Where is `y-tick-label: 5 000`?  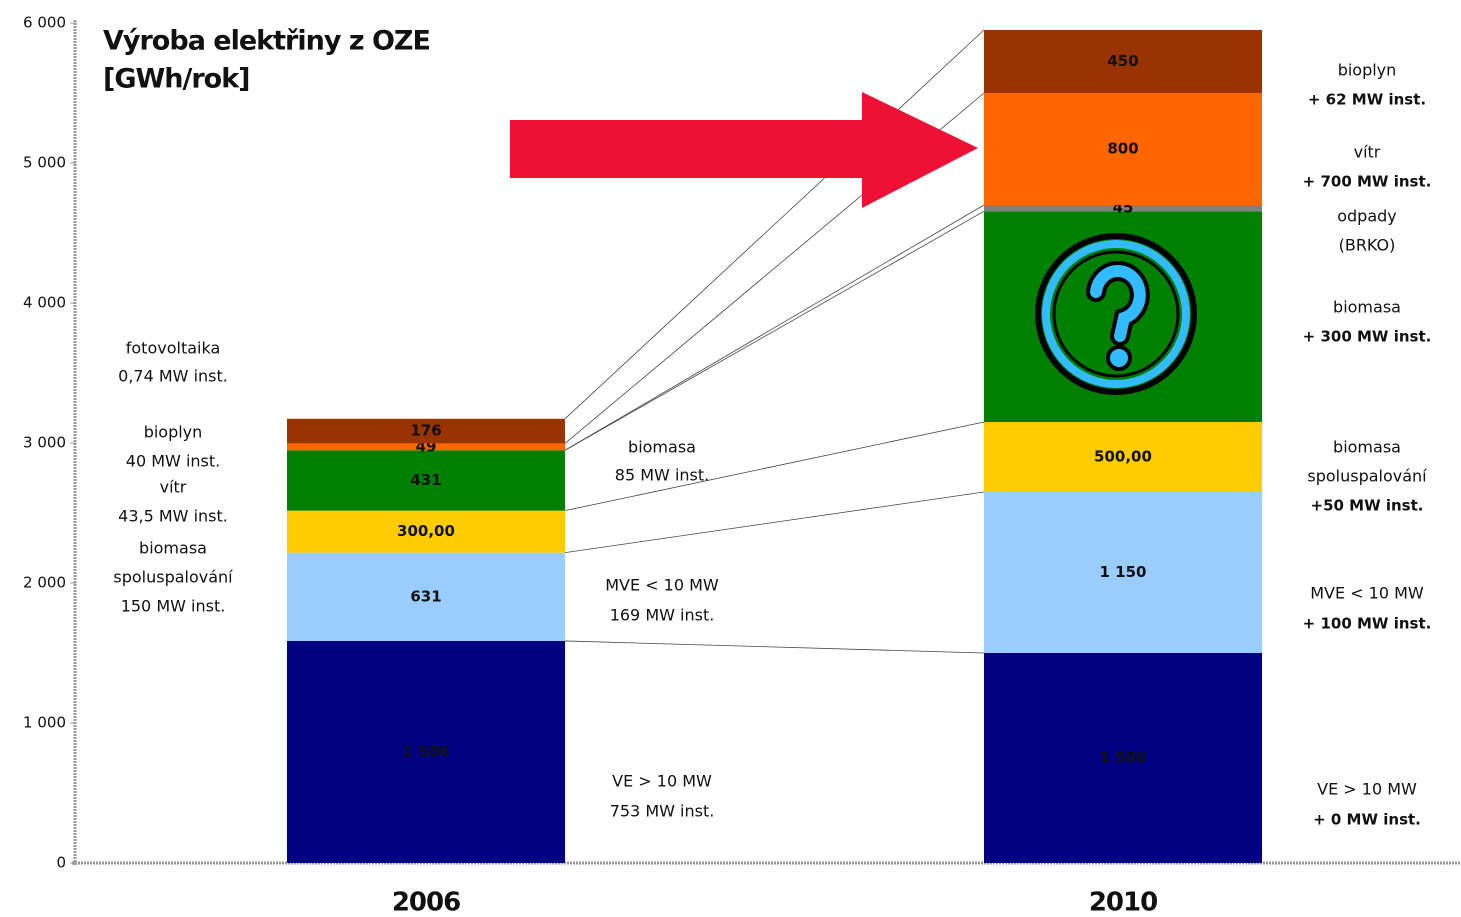 y-tick-label: 5 000 is located at coordinates (44, 163).